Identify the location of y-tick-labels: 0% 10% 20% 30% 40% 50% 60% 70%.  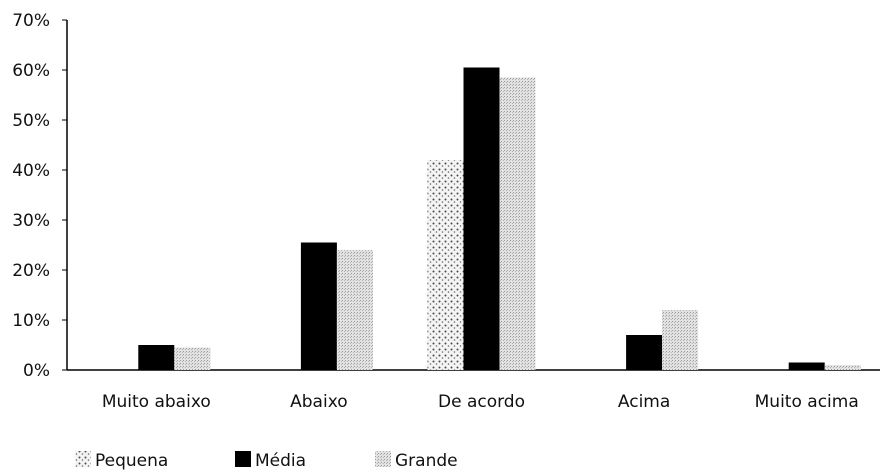
(39, 196).